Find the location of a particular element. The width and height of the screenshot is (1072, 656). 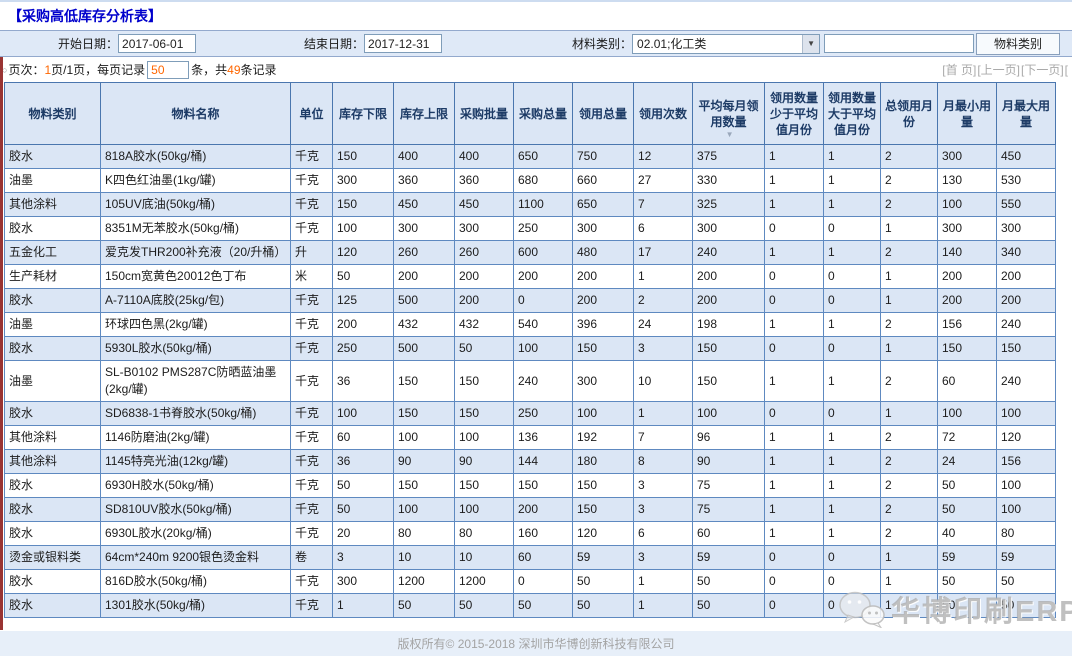

end-date-input is located at coordinates (403, 43).